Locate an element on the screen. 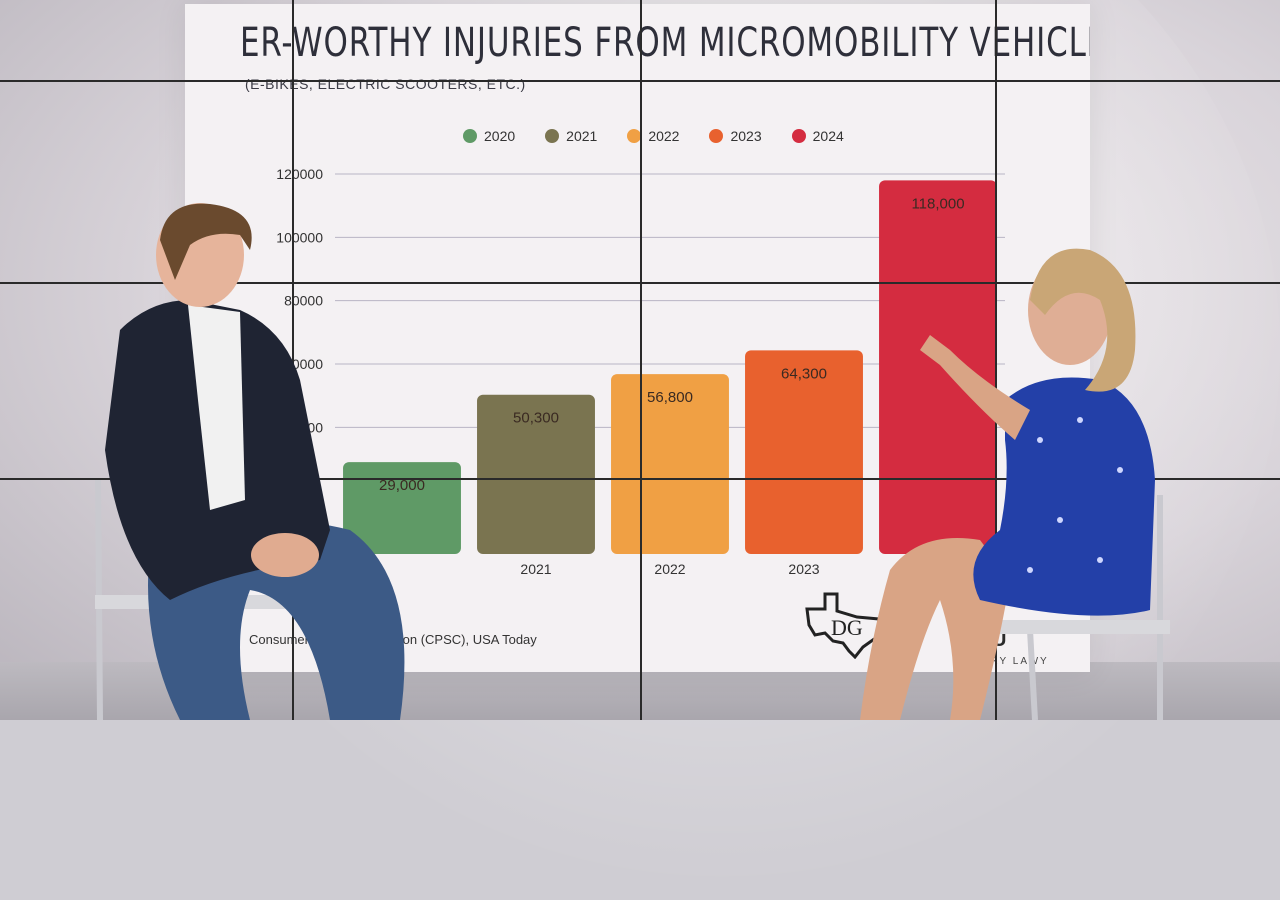  bar-2023 is located at coordinates (804, 452).